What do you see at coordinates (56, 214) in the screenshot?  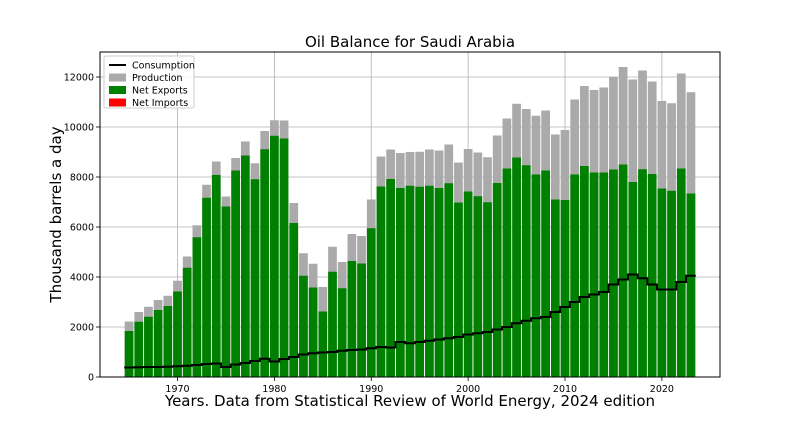 I see `y-axis-label: Thousand barrels a day` at bounding box center [56, 214].